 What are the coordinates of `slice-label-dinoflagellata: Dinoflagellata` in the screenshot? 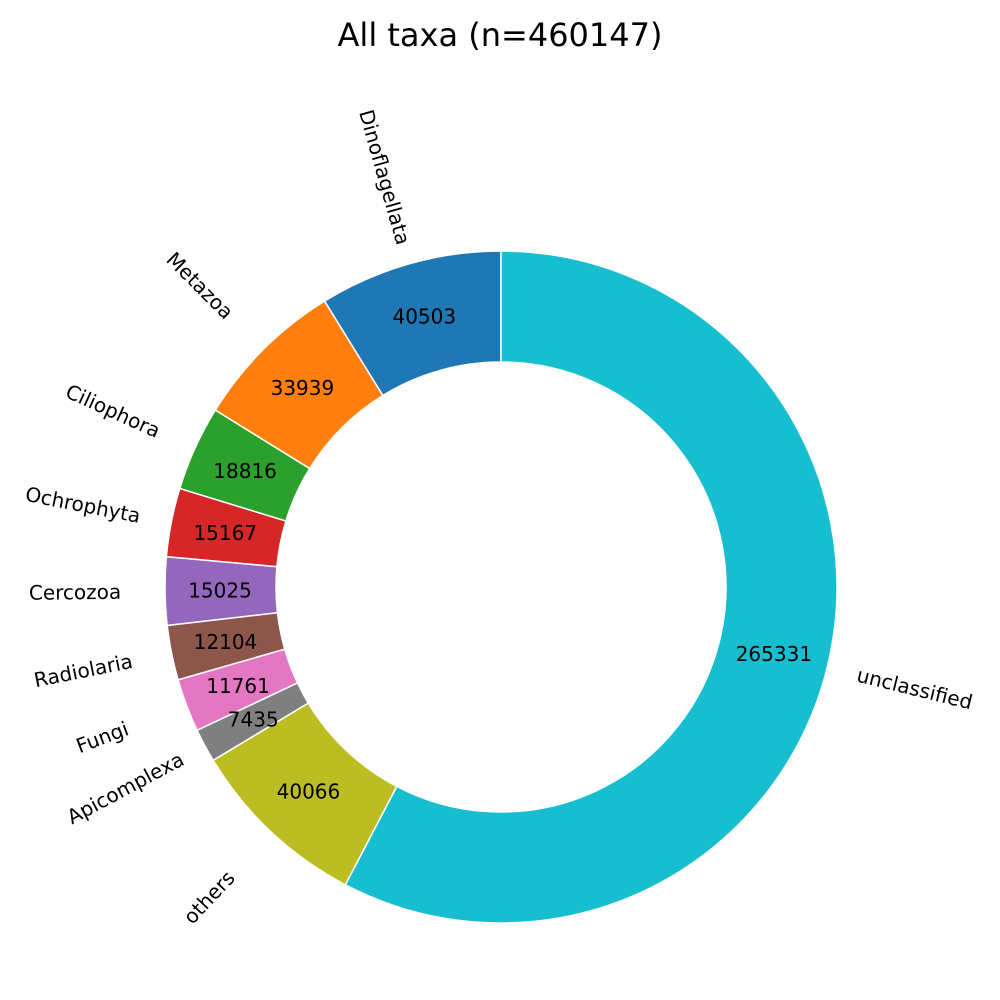 It's located at (384, 177).